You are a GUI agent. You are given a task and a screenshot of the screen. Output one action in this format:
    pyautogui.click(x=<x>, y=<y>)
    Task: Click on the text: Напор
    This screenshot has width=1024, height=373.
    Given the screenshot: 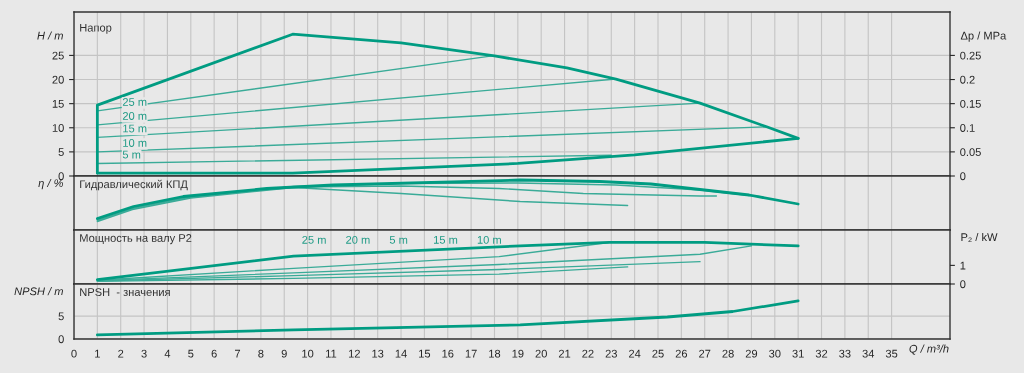 What is the action you would take?
    pyautogui.click(x=96, y=28)
    